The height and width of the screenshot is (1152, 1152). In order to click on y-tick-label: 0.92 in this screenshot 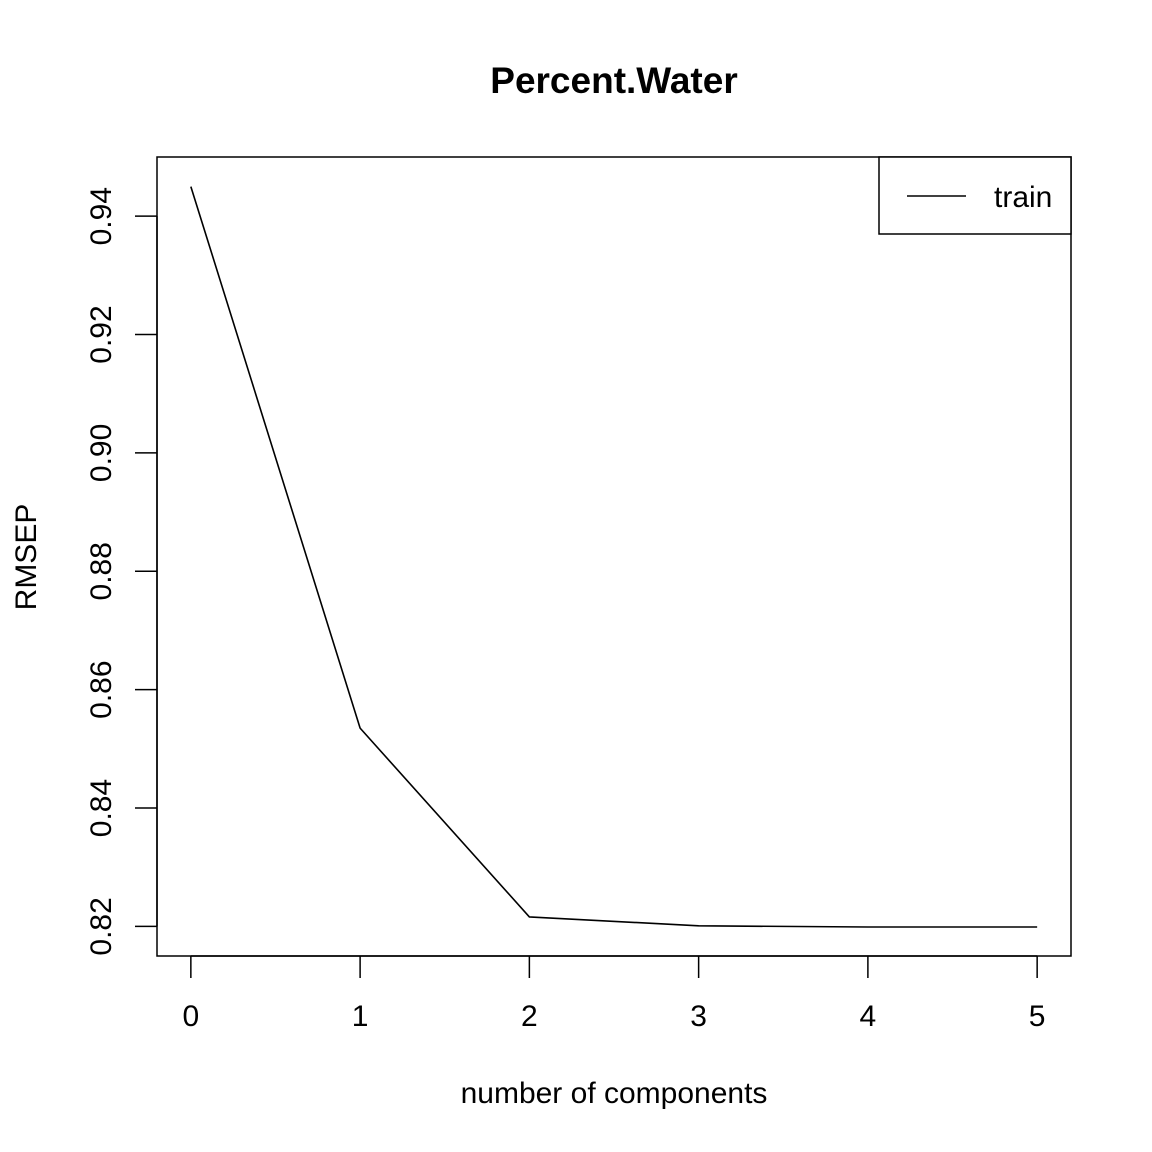, I will do `click(101, 334)`.